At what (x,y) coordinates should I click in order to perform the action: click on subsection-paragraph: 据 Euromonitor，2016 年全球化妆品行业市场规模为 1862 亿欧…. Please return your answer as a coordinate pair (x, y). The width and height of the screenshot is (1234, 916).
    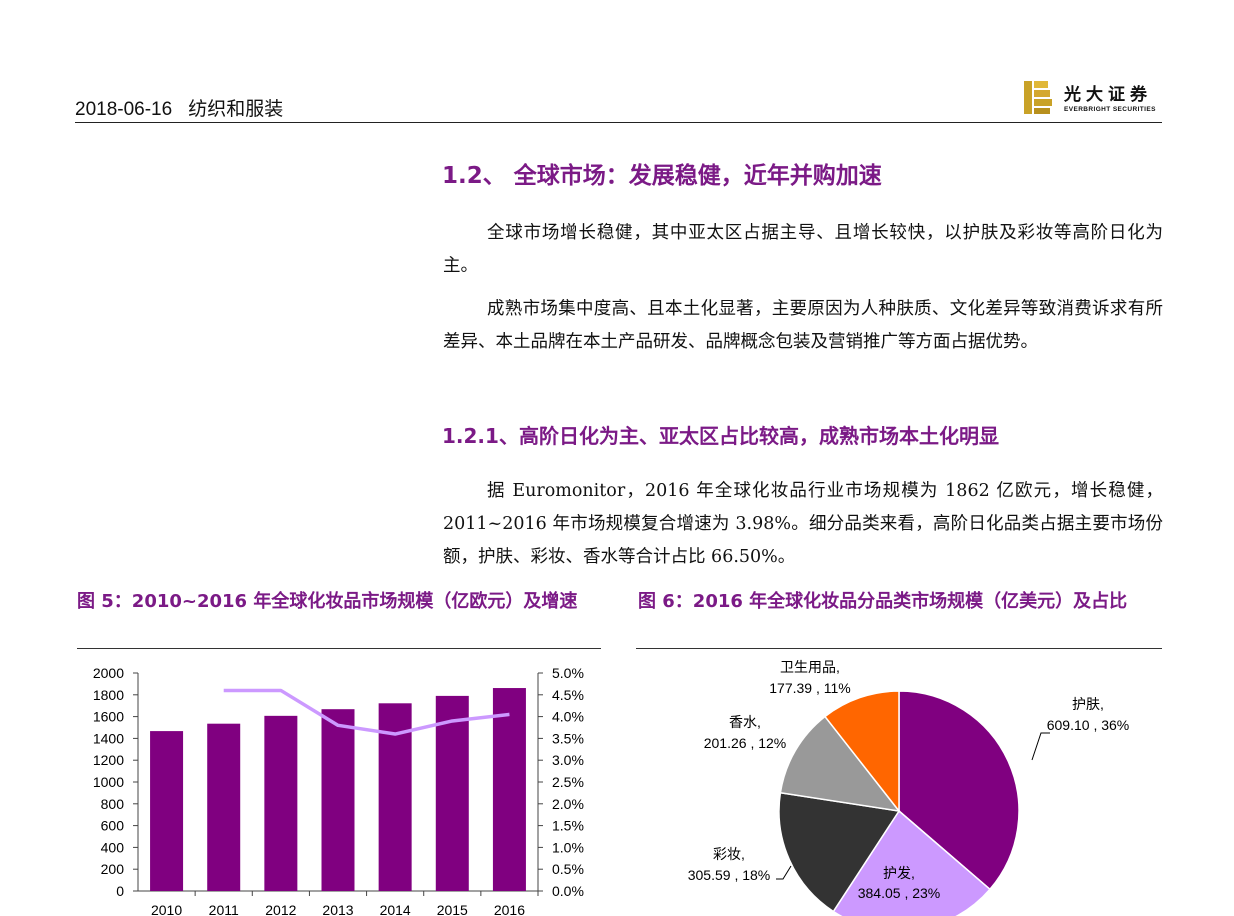
    Looking at the image, I should click on (803, 524).